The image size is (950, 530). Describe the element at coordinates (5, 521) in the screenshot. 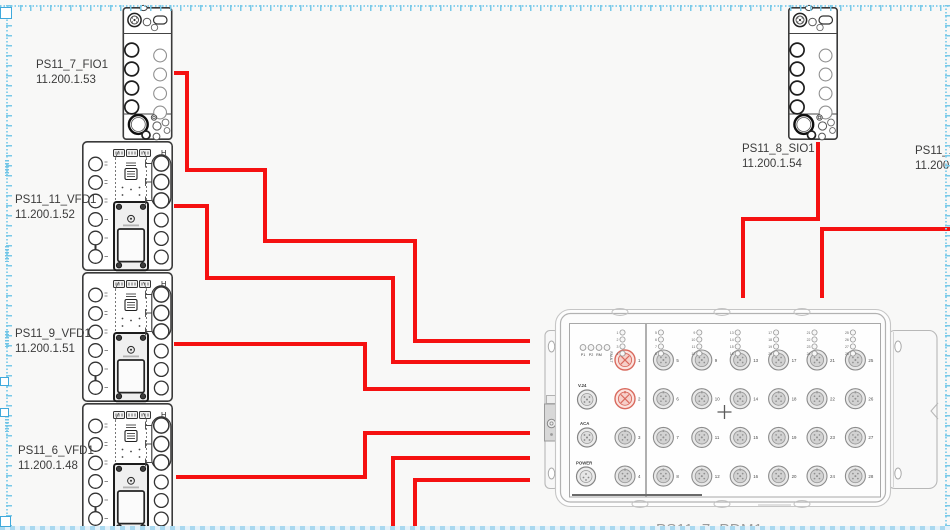

I see `selection-handle-bottom-left` at that location.